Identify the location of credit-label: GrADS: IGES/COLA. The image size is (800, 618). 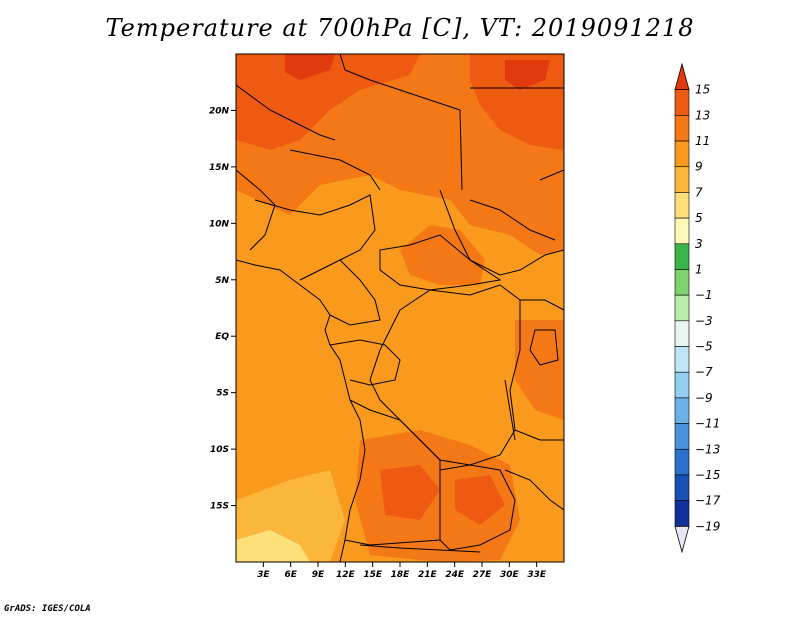
(47, 609).